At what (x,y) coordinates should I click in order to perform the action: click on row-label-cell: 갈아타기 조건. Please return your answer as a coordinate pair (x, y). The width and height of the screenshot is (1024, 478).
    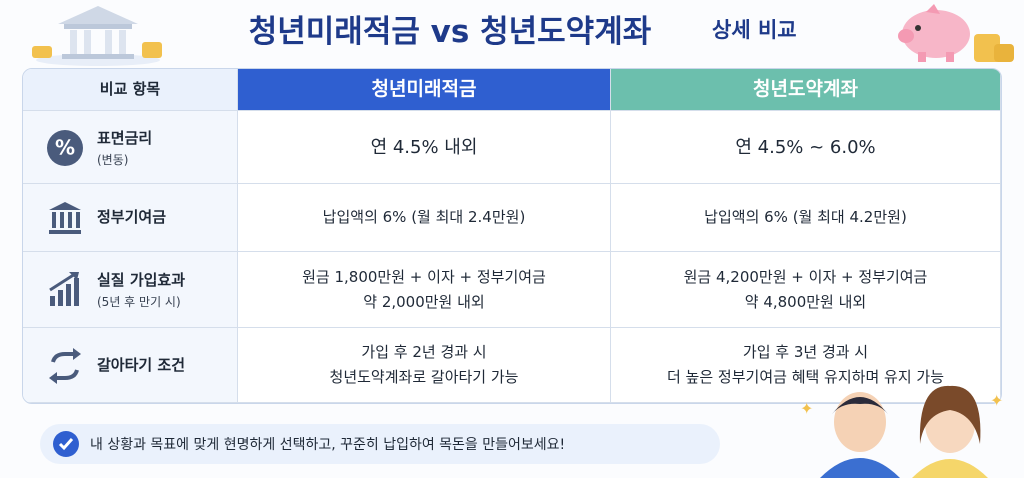
    Looking at the image, I should click on (130, 365).